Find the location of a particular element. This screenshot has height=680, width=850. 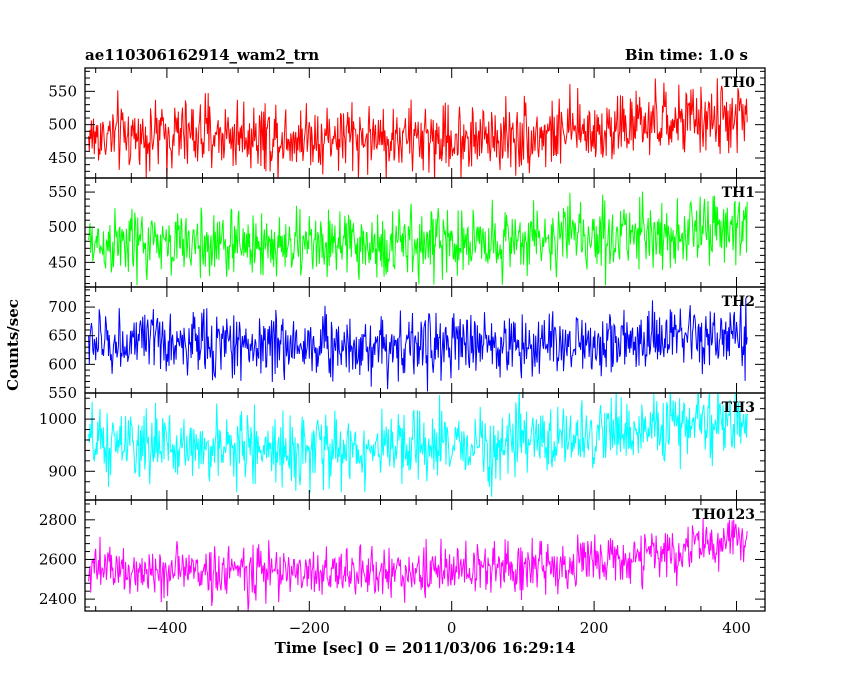

y-tick-label: 650 is located at coordinates (62, 336).